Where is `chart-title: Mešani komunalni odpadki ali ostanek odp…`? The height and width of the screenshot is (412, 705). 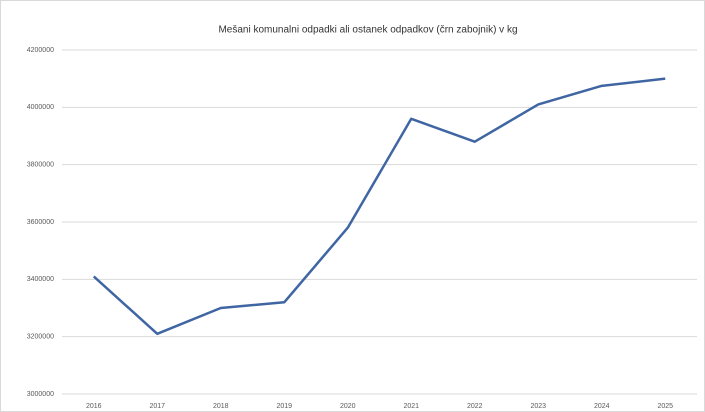
chart-title: Mešani komunalni odpadki ali ostanek odp… is located at coordinates (367, 30).